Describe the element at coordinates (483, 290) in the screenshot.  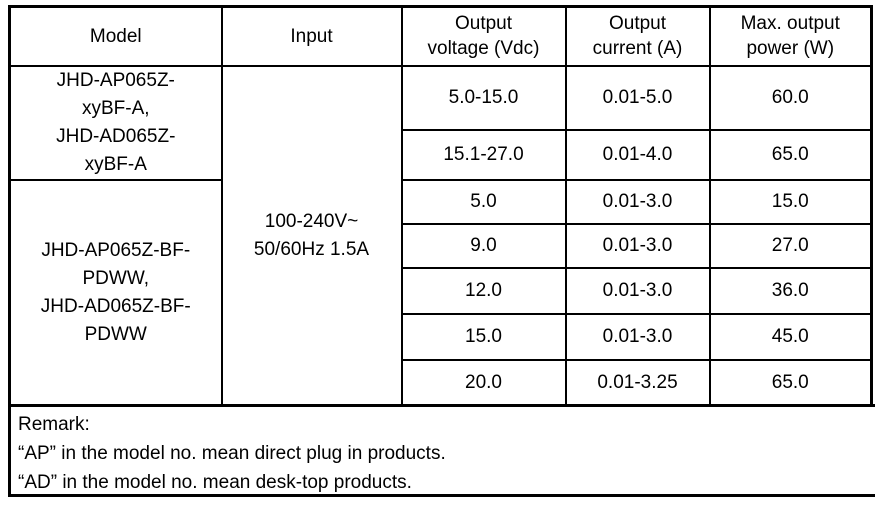
I see `output-voltage-cell: 12.0` at that location.